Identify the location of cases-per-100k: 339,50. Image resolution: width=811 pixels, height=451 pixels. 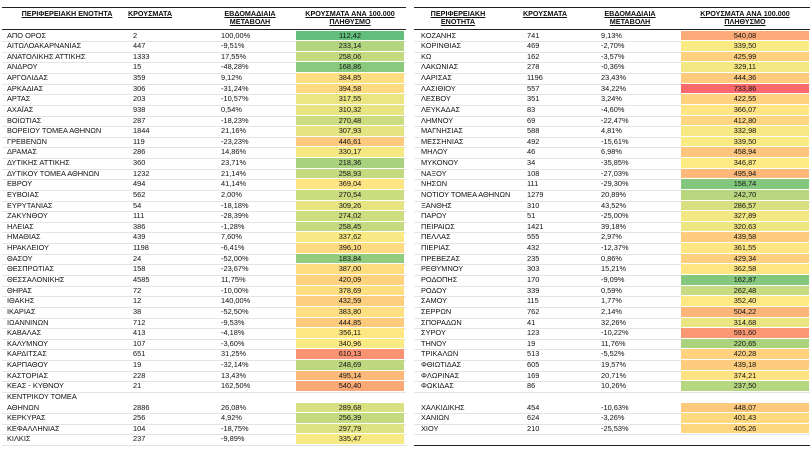
(745, 142).